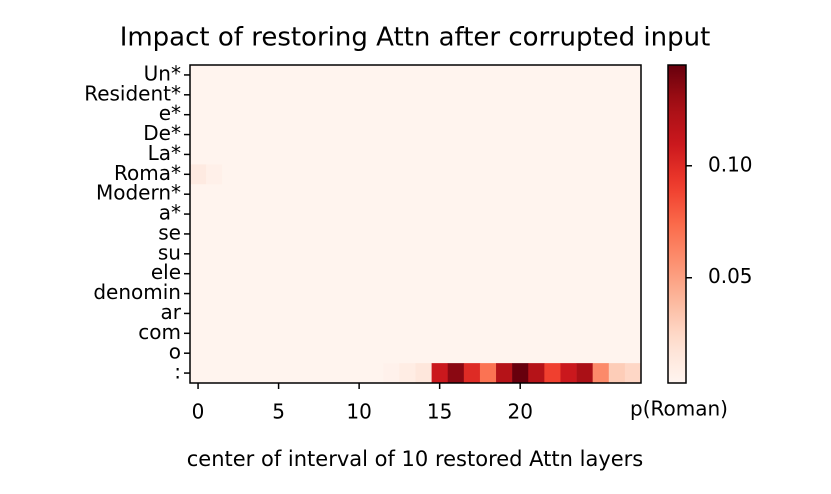  I want to click on colorbar-label: p(Roman), so click(679, 409).